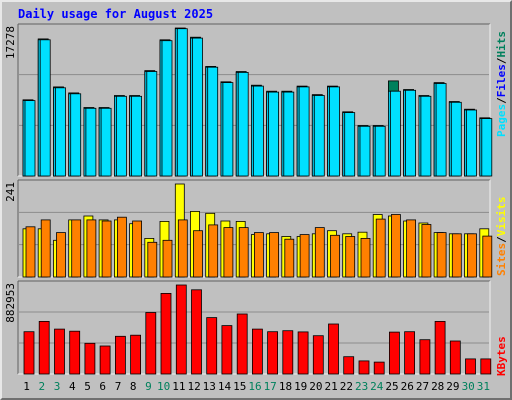 This screenshot has width=512, height=400. I want to click on chart-title: Daily usage for August 2025, so click(115, 14).